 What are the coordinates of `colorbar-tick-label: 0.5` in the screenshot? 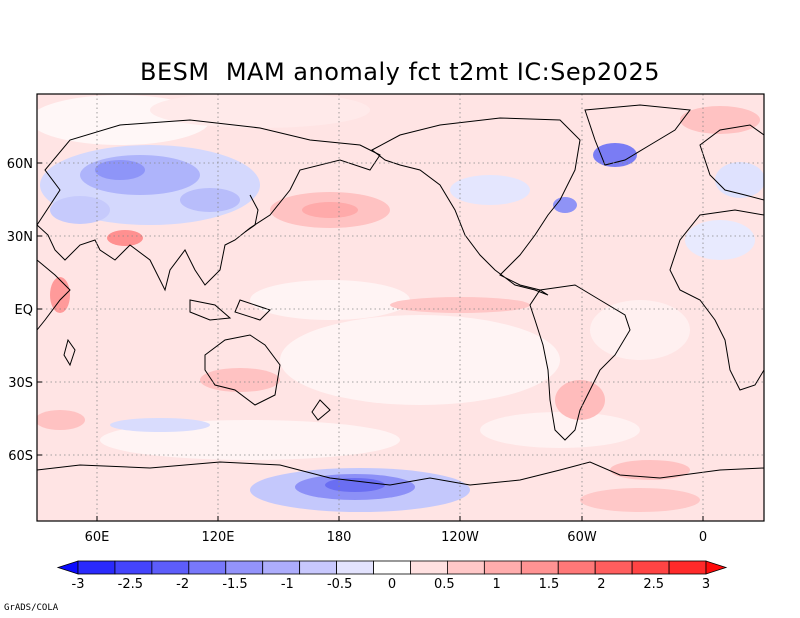 It's located at (444, 584).